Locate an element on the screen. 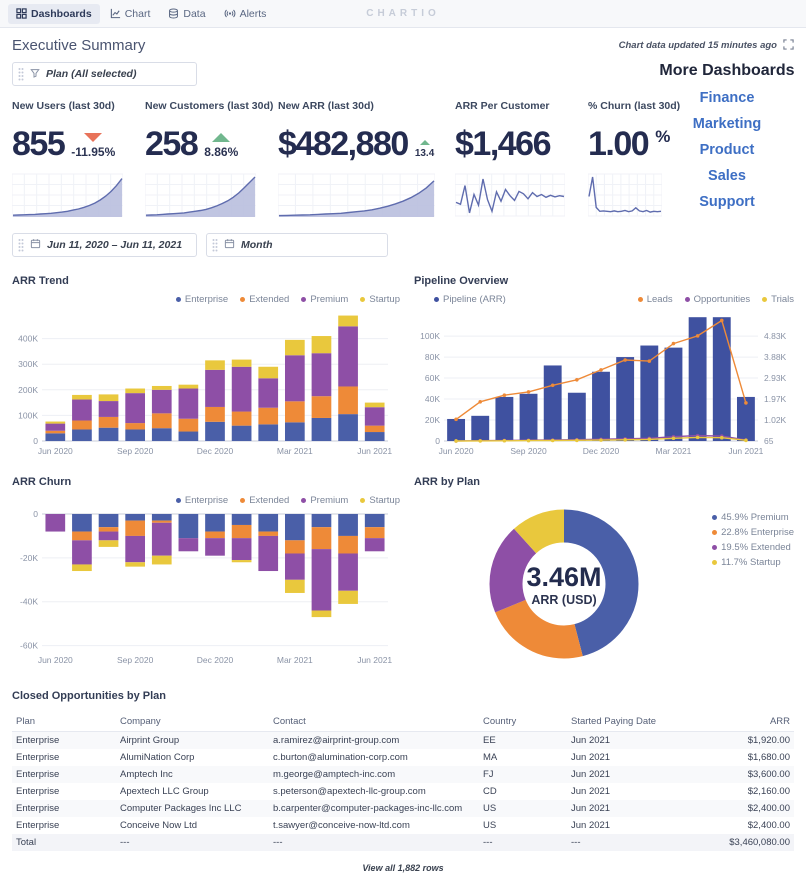 This screenshot has height=876, width=806. legend-item-22-8-enterprise: 22.8% Enterprise is located at coordinates (753, 532).